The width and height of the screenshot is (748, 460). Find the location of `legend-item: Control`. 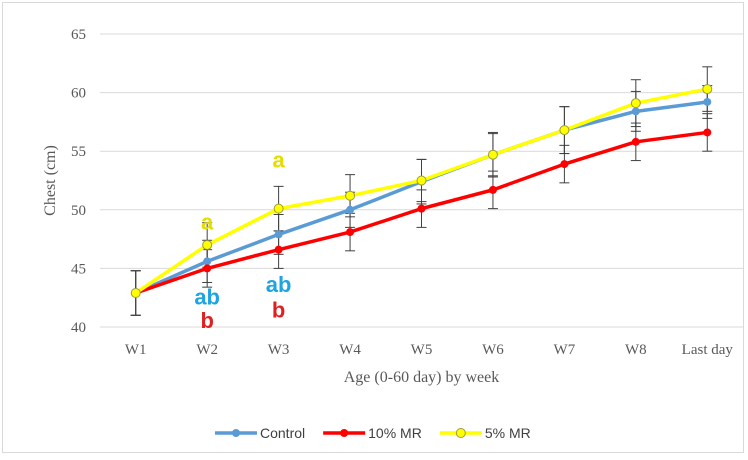

legend-item: Control is located at coordinates (260, 433).